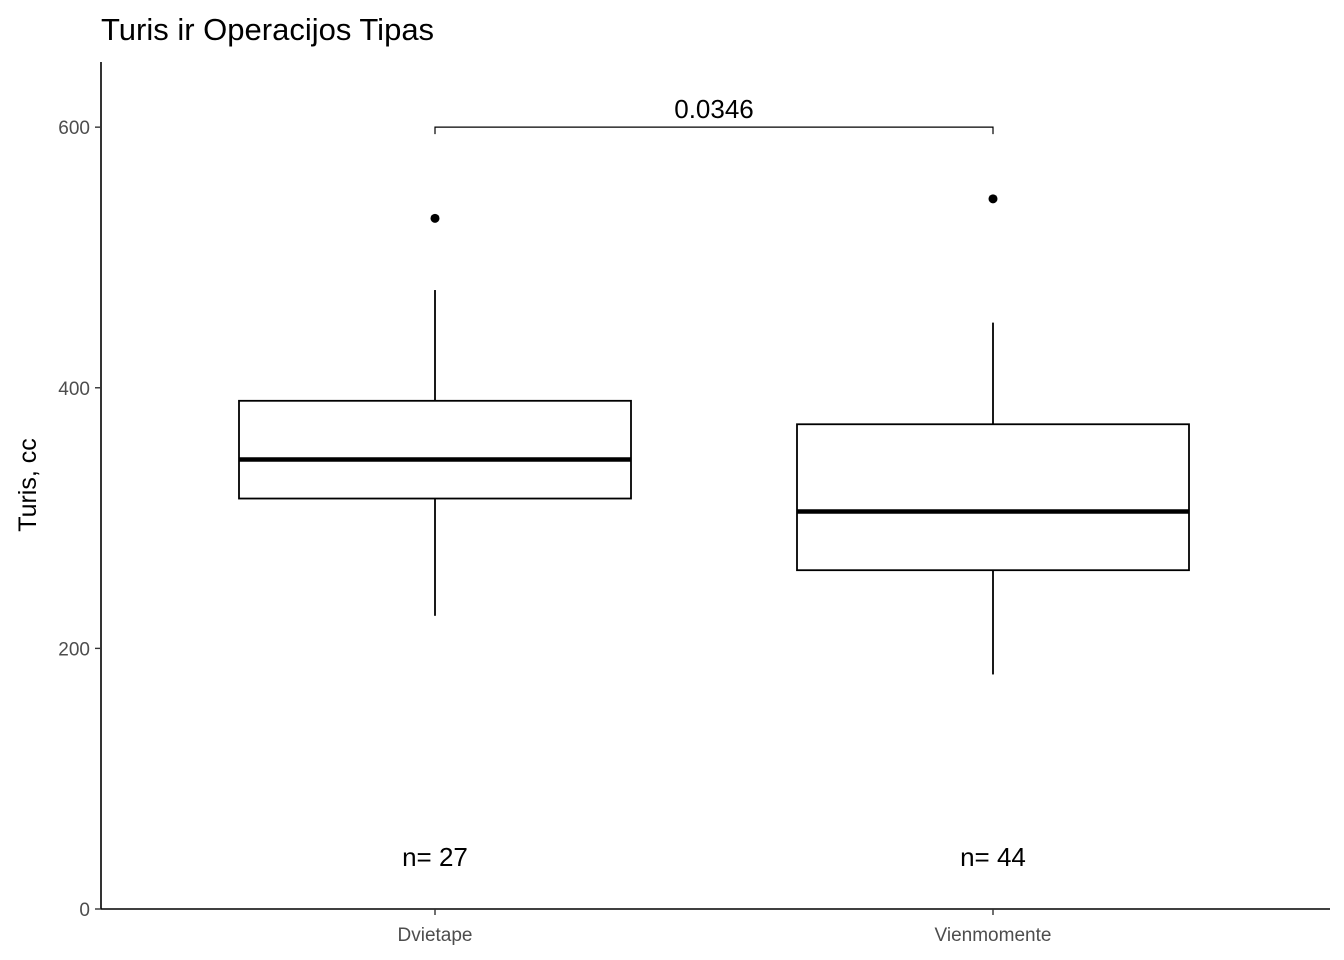 This screenshot has width=1344, height=960. What do you see at coordinates (28, 485) in the screenshot?
I see `y-axis-label: Turis, cc` at bounding box center [28, 485].